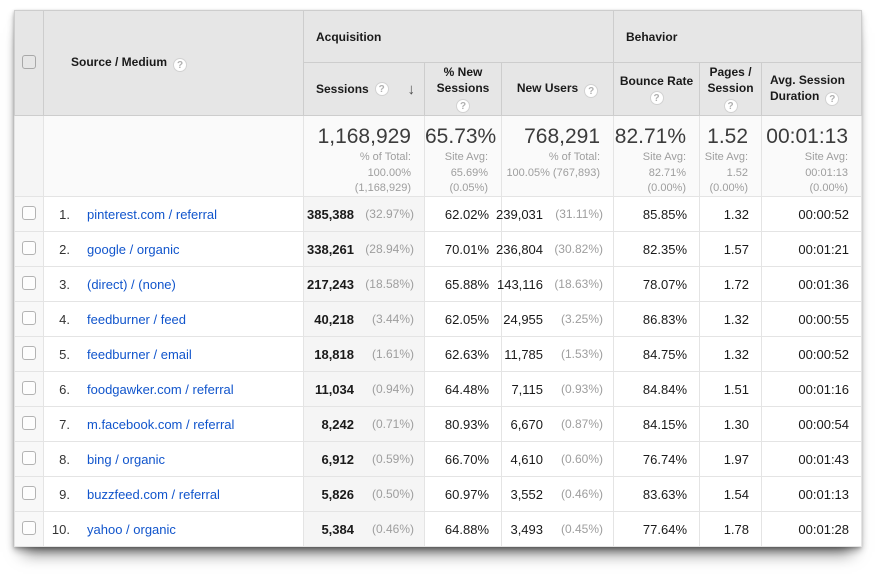 This screenshot has height=574, width=875. What do you see at coordinates (458, 36) in the screenshot?
I see `group-header-acquisition: Acquisition` at bounding box center [458, 36].